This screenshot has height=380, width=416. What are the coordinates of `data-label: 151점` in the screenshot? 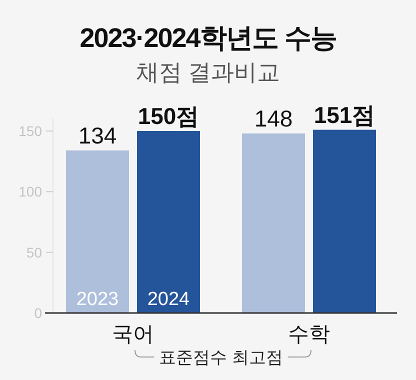 It's located at (345, 115).